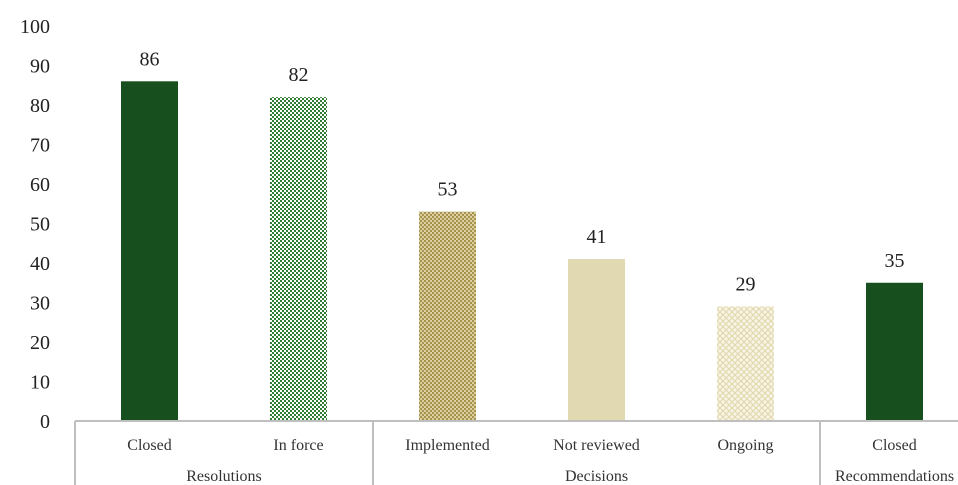 This screenshot has width=958, height=485. I want to click on y-tick-label: 0, so click(45, 422).